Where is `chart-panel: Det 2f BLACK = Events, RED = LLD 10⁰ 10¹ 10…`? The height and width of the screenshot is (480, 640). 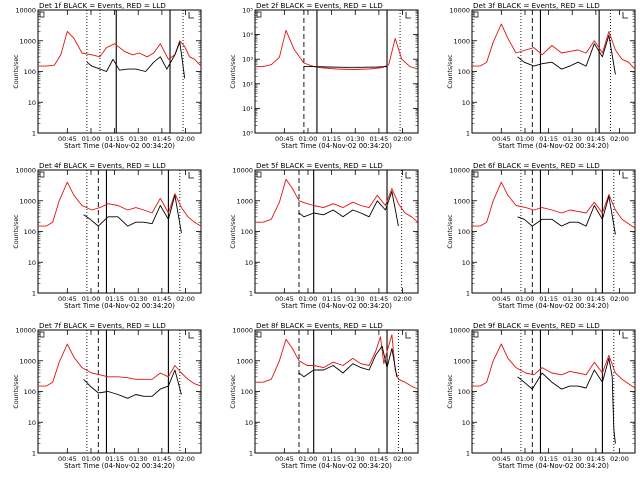
chart-panel: Det 2f BLACK = Events, RED = LLD 10⁰ 10¹ 10… is located at coordinates (324, 75).